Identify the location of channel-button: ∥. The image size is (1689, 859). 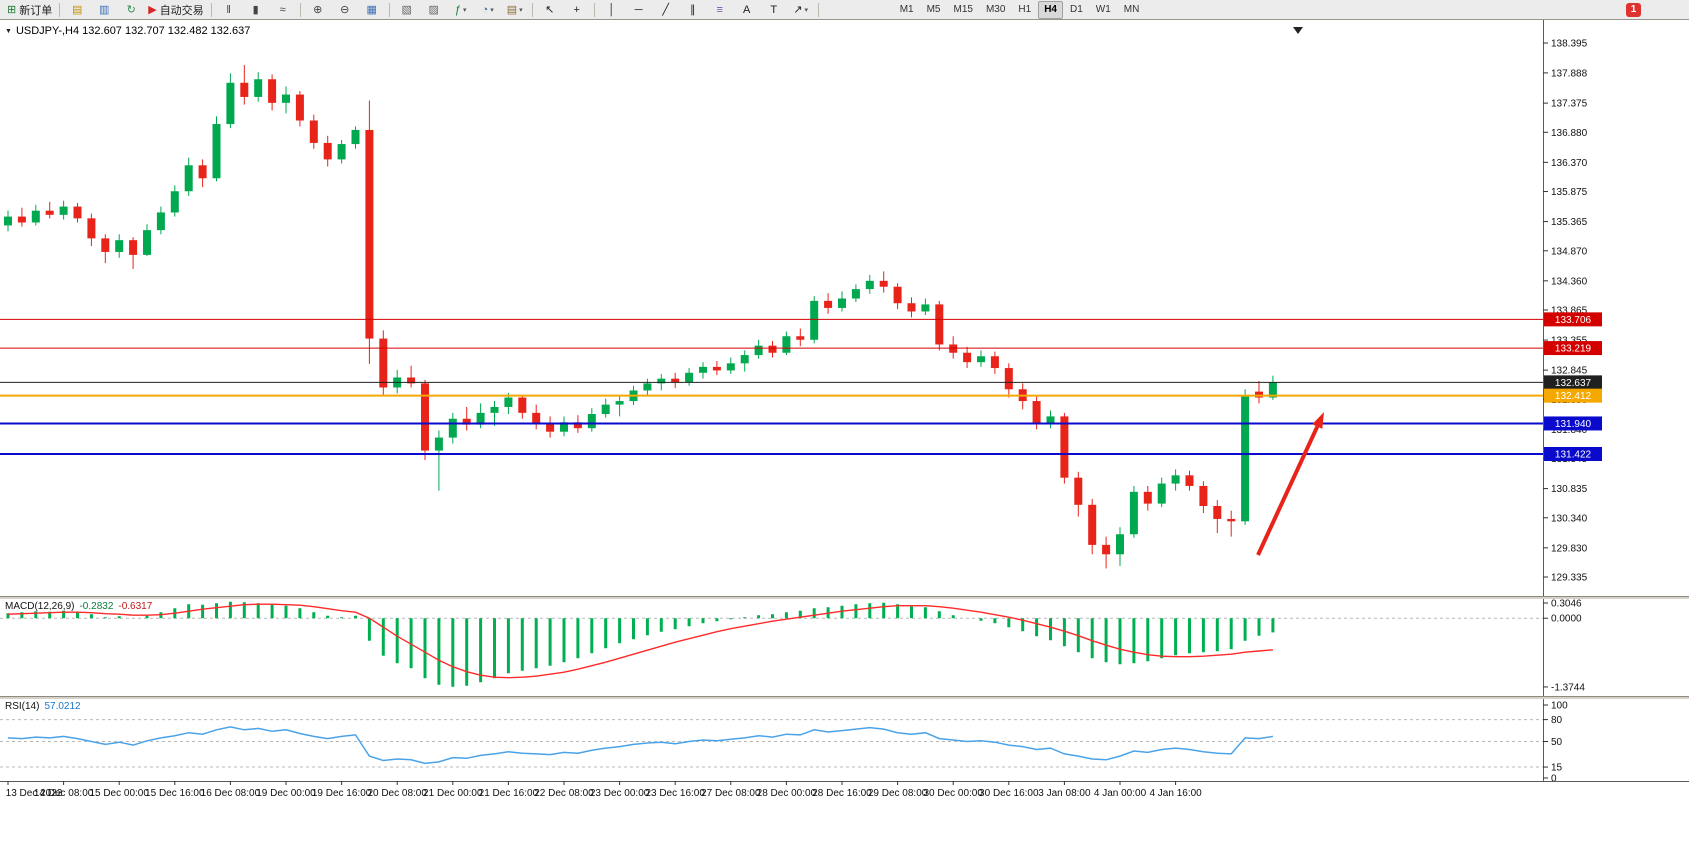
(693, 9).